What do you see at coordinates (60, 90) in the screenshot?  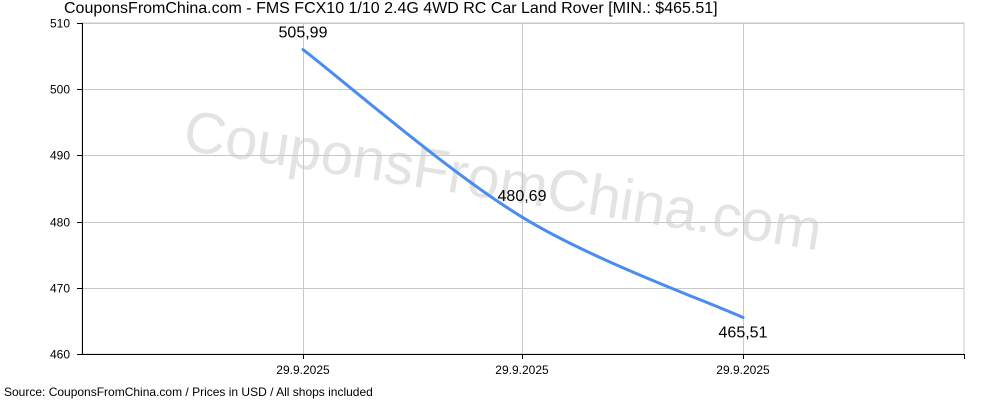 I see `y-tick-label: 500` at bounding box center [60, 90].